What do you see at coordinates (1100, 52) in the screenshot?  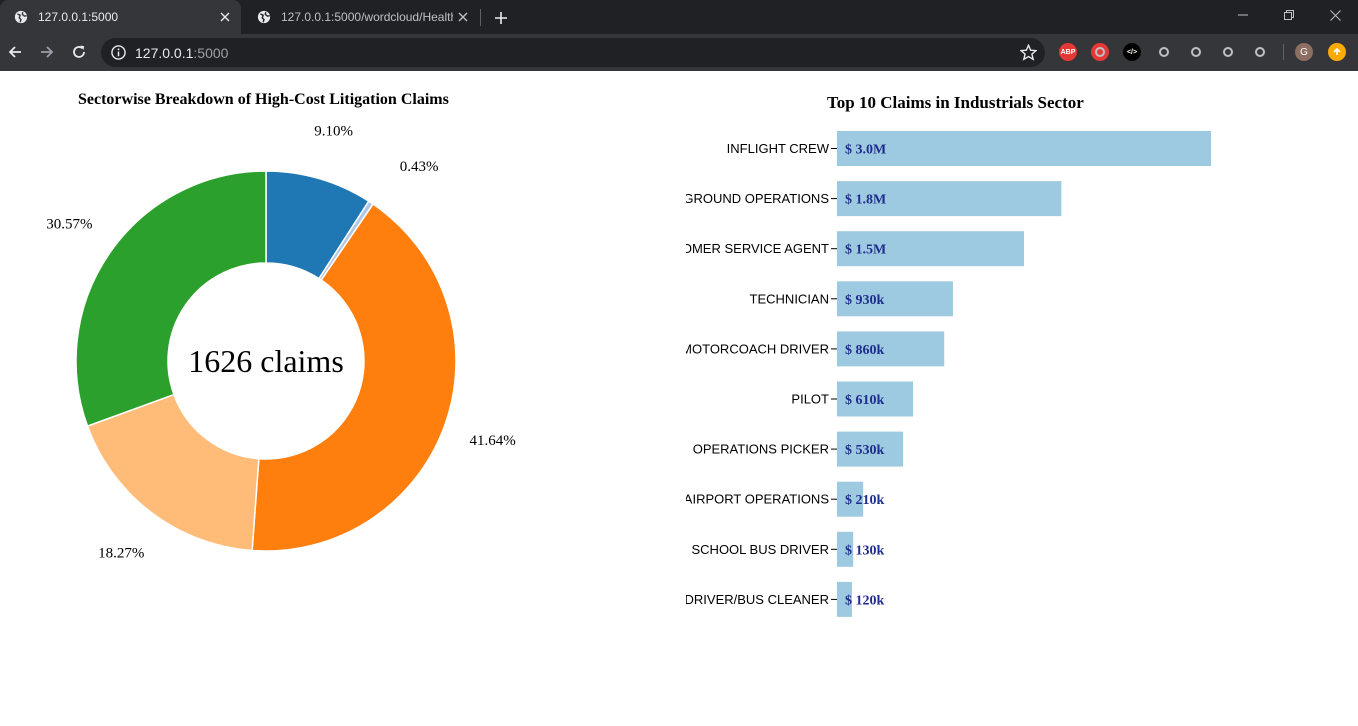 I see `color-picker-icon` at bounding box center [1100, 52].